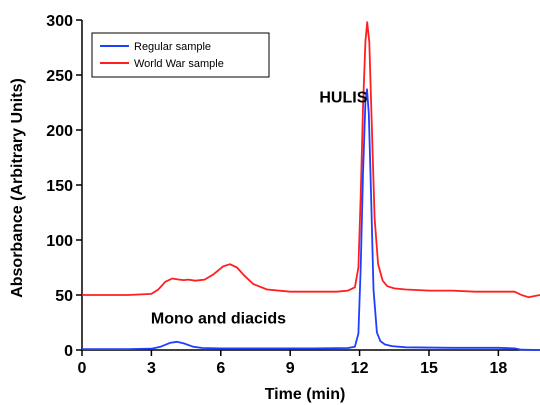 This screenshot has height=405, width=540. I want to click on x-axis-title: Time (min), so click(305, 394).